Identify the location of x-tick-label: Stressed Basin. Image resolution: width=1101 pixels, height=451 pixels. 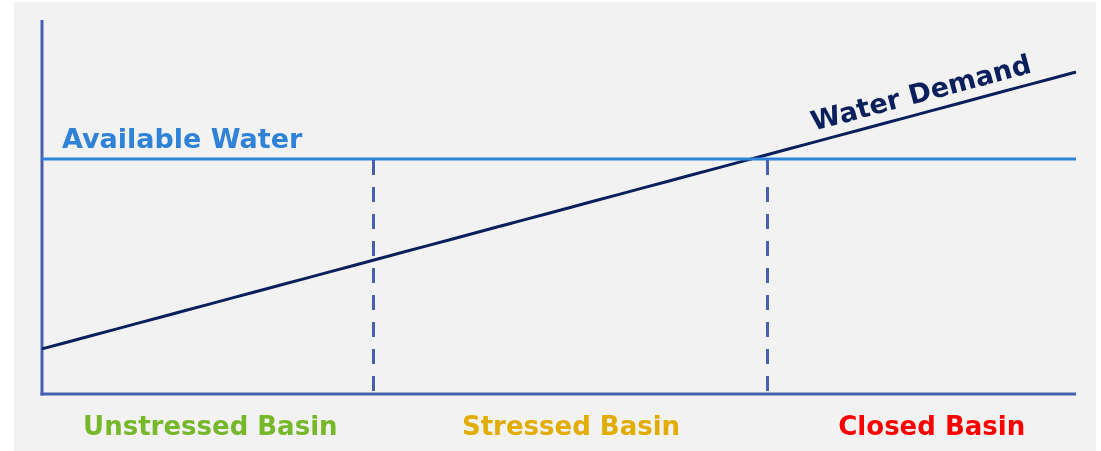
(571, 426).